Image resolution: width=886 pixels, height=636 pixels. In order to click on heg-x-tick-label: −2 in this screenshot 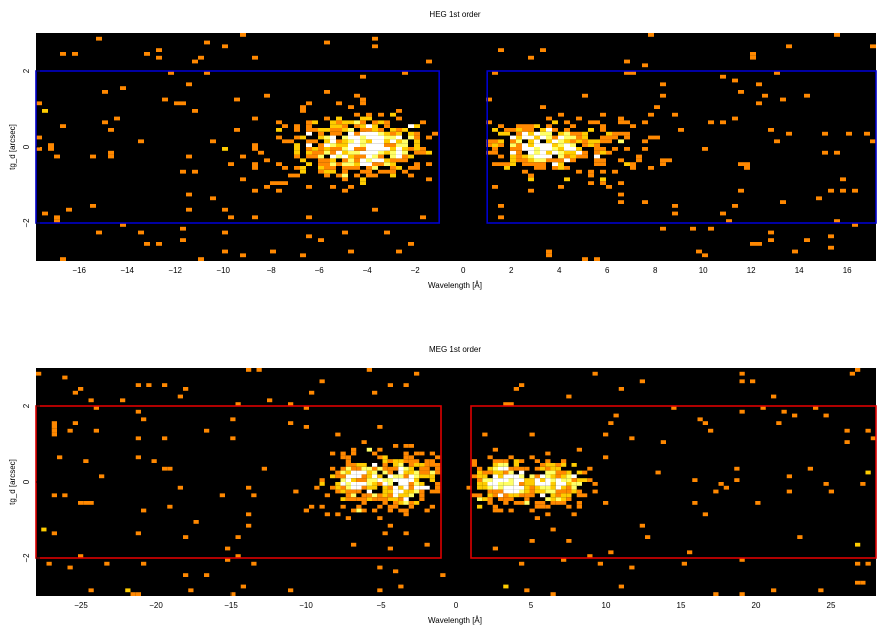, I will do `click(416, 270)`.